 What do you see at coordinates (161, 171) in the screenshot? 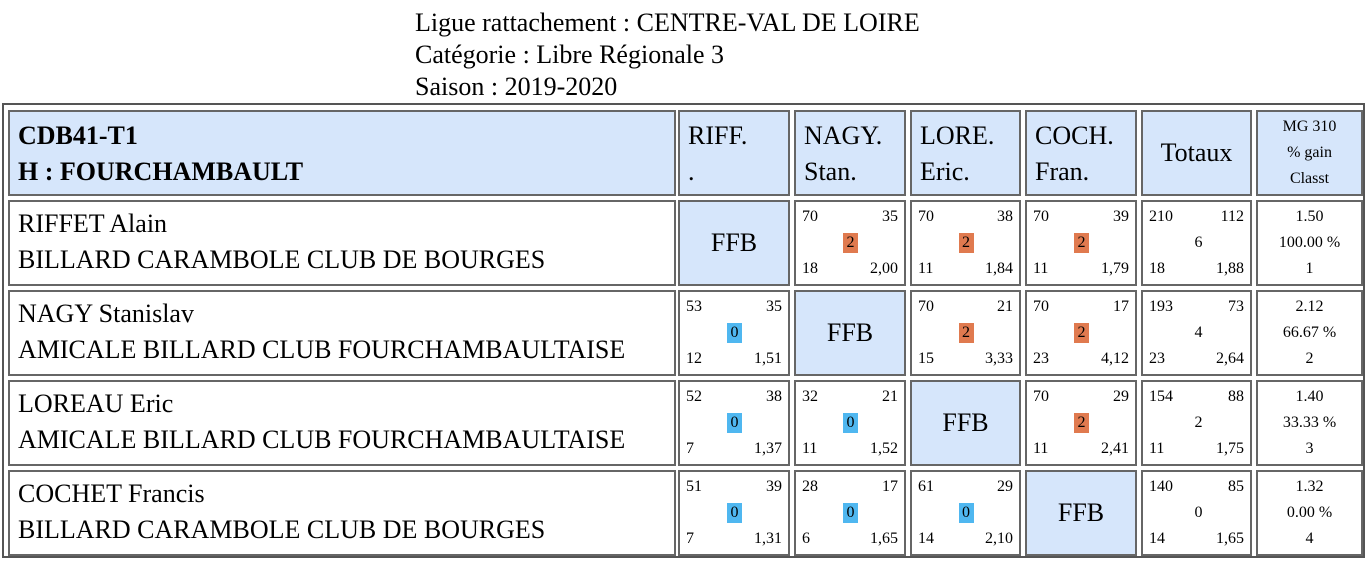
I see `team-name: H : FOURCHAMBAULT` at bounding box center [161, 171].